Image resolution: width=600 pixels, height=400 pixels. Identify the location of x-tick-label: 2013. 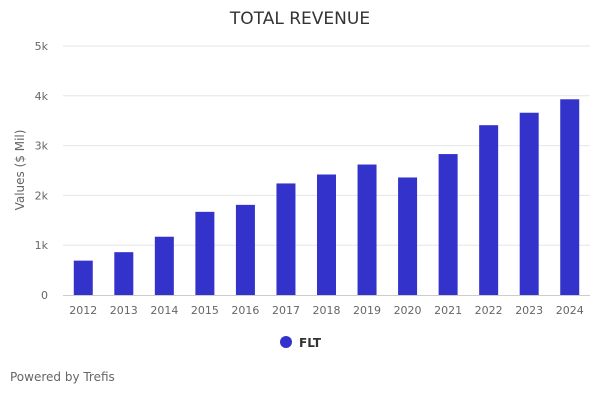
(124, 310).